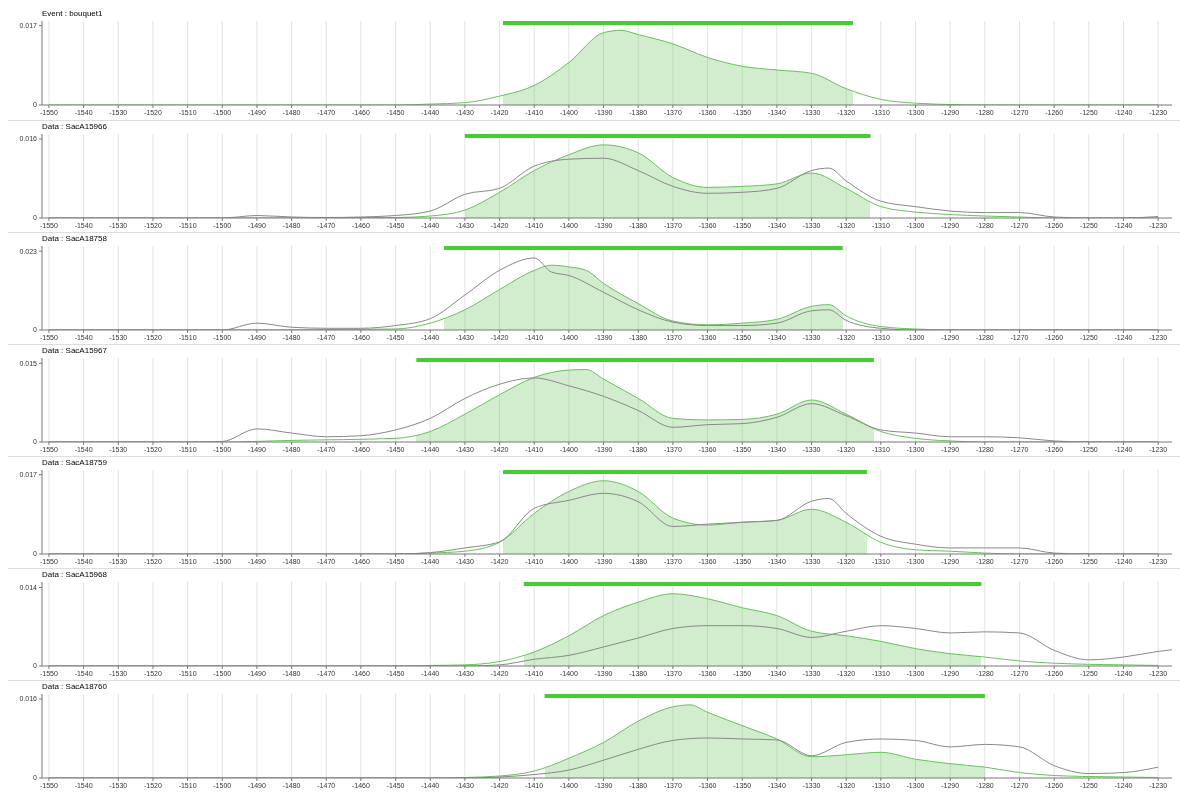  I want to click on chart-title: Data : SacA18759, so click(74, 462).